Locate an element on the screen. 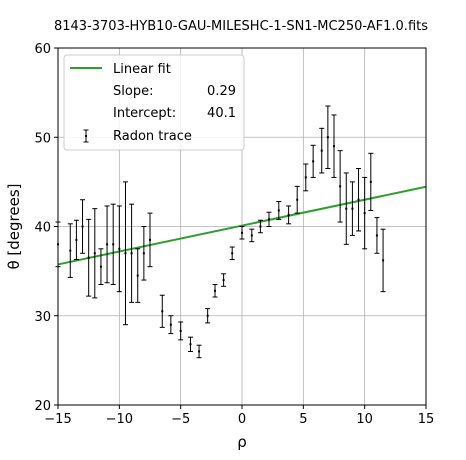 The image size is (466, 460). x-tick-label: 10 is located at coordinates (364, 419).